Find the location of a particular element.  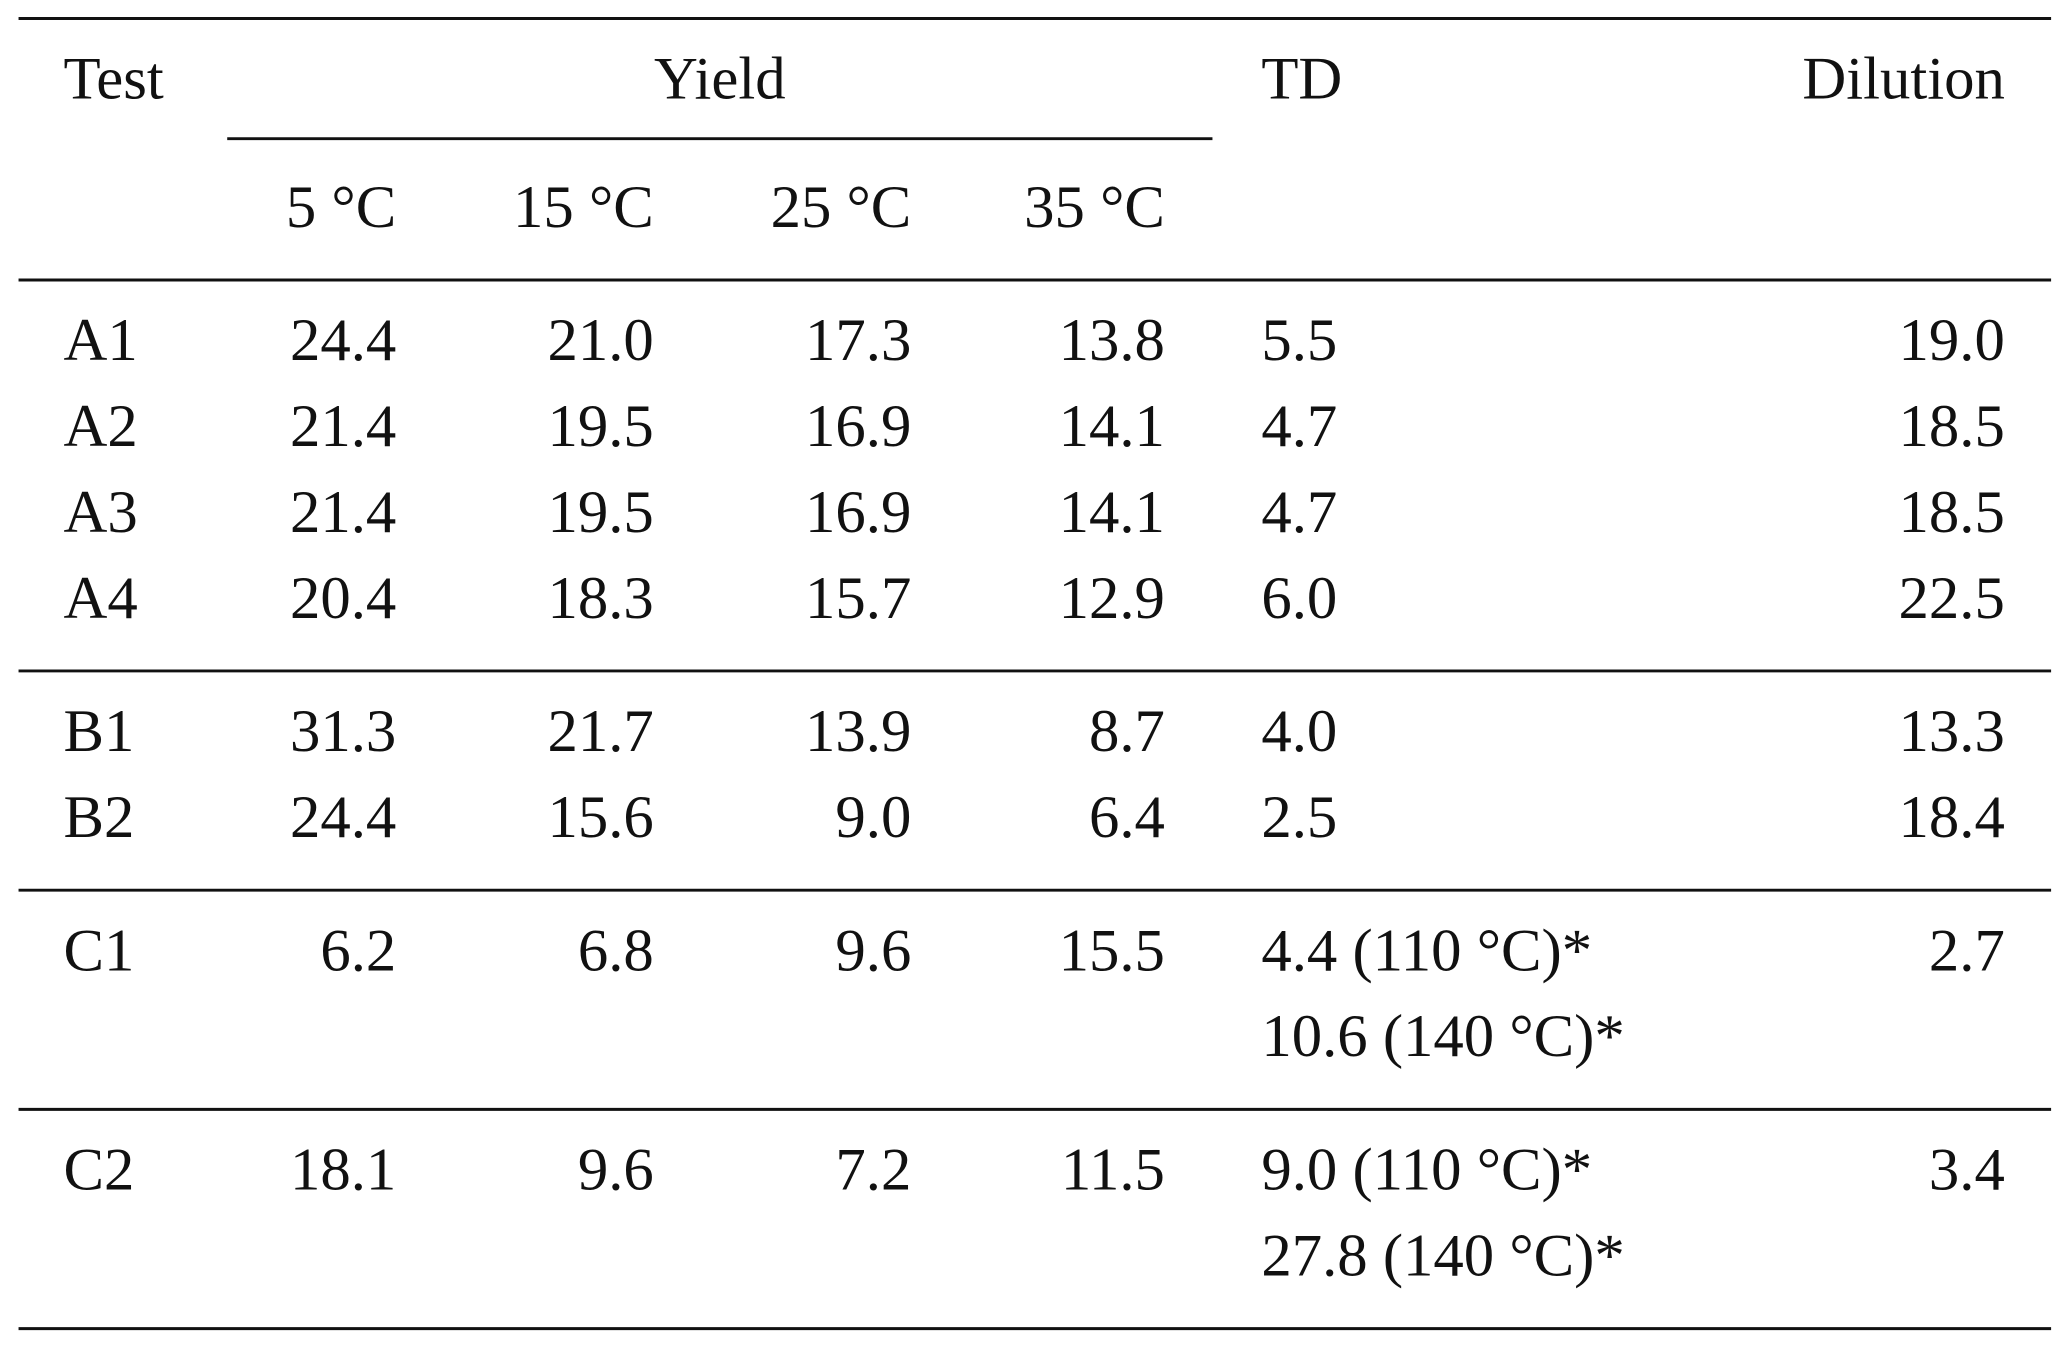

test-cell: B2 is located at coordinates (98, 817).